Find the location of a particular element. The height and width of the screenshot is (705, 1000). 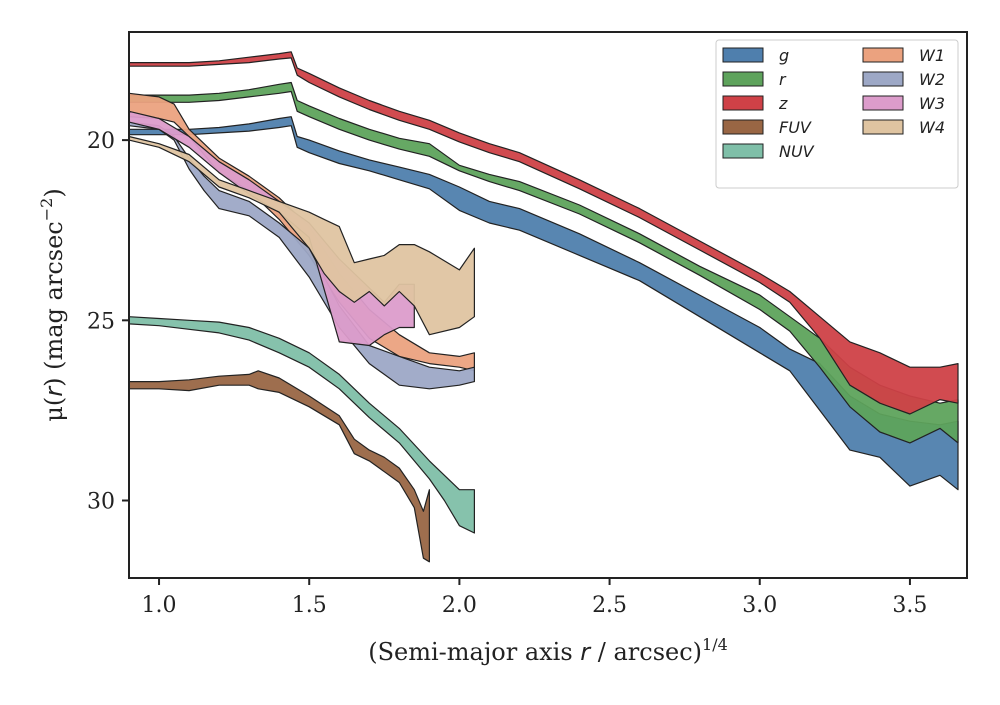

band-w2 is located at coordinates (301, 255).